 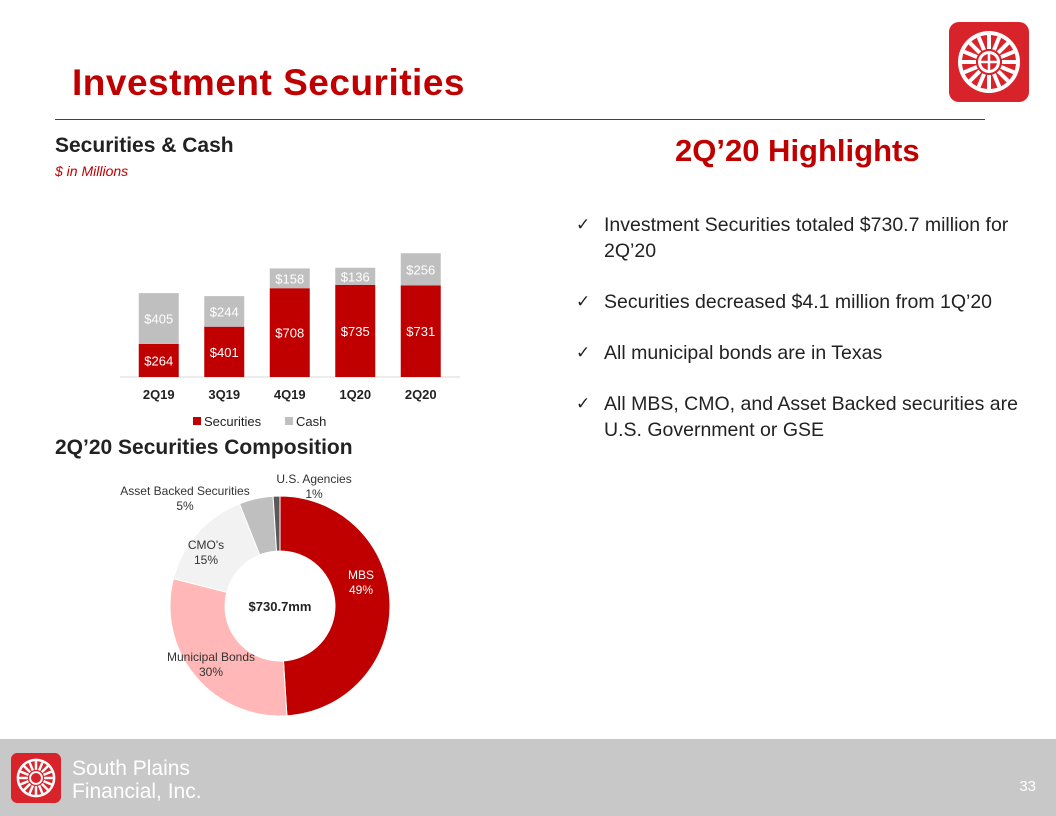 I want to click on slice-percent-label: 1%, so click(x=314, y=494).